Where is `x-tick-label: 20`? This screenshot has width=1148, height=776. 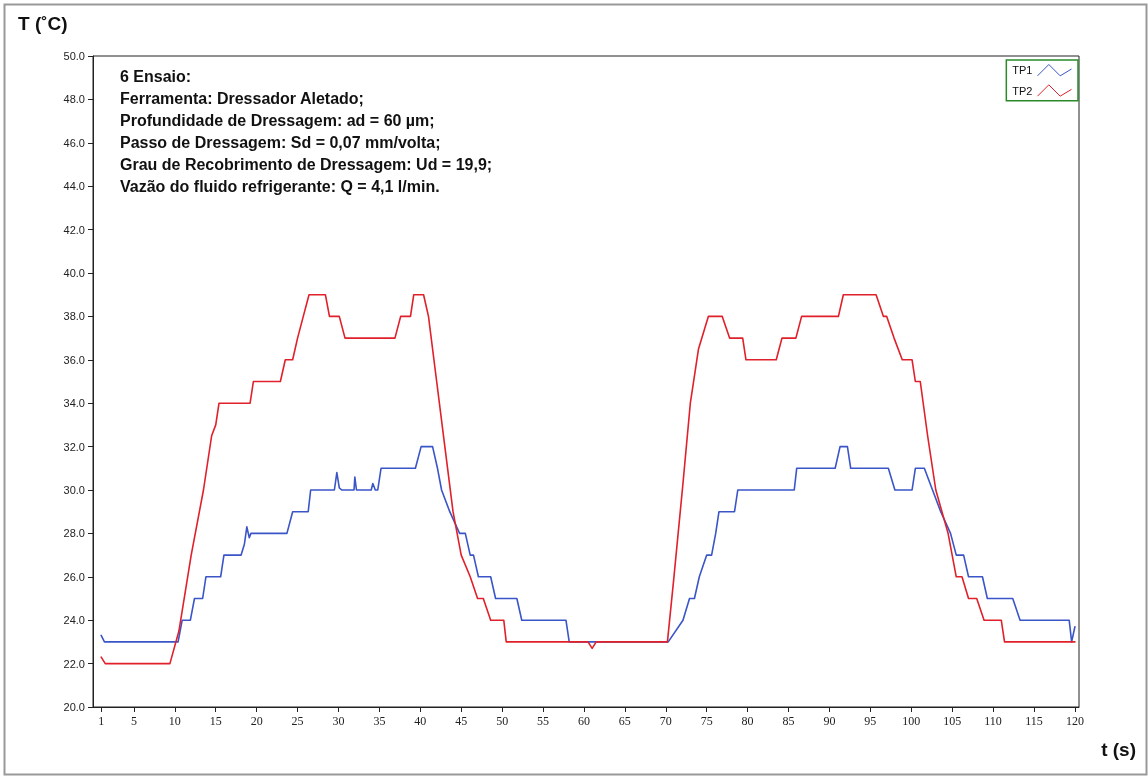
x-tick-label: 20 is located at coordinates (256, 721).